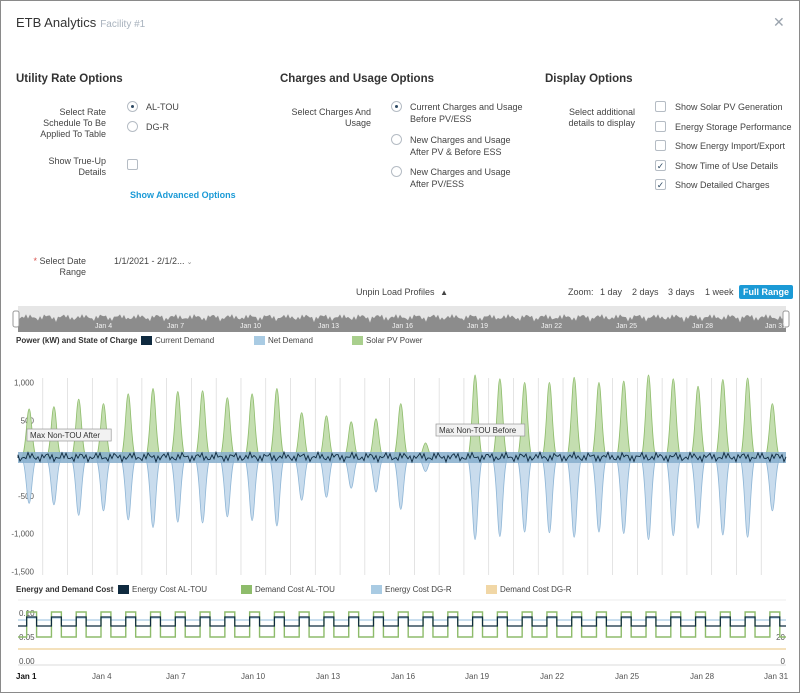 This screenshot has width=800, height=693. I want to click on display-option-label-2: Show Energy Import/Export, so click(730, 146).